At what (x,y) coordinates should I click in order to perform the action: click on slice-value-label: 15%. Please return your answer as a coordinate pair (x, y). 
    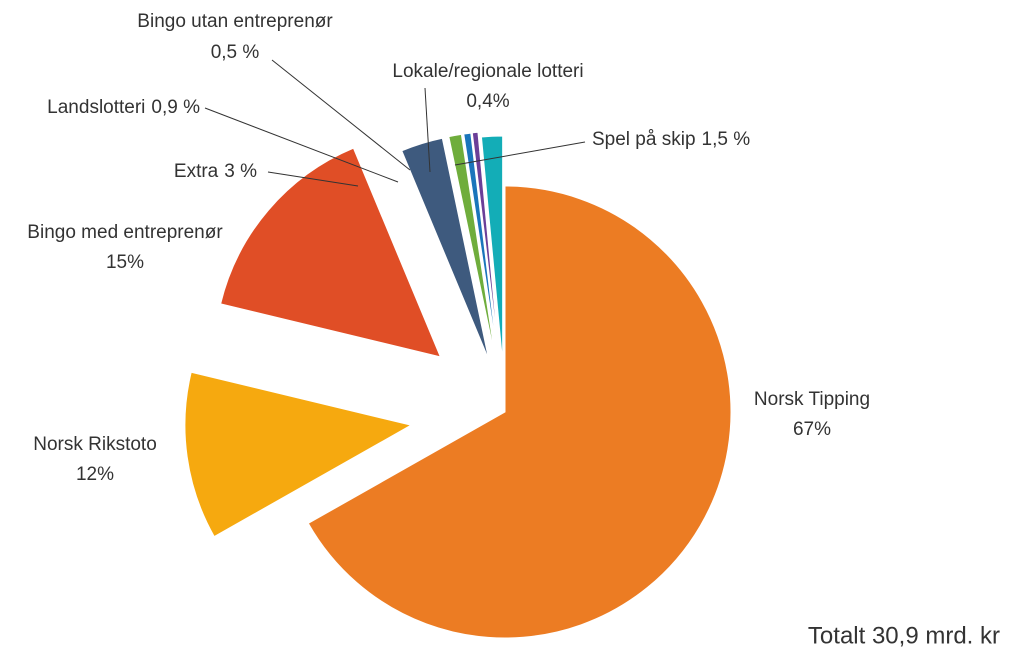
    Looking at the image, I should click on (125, 262).